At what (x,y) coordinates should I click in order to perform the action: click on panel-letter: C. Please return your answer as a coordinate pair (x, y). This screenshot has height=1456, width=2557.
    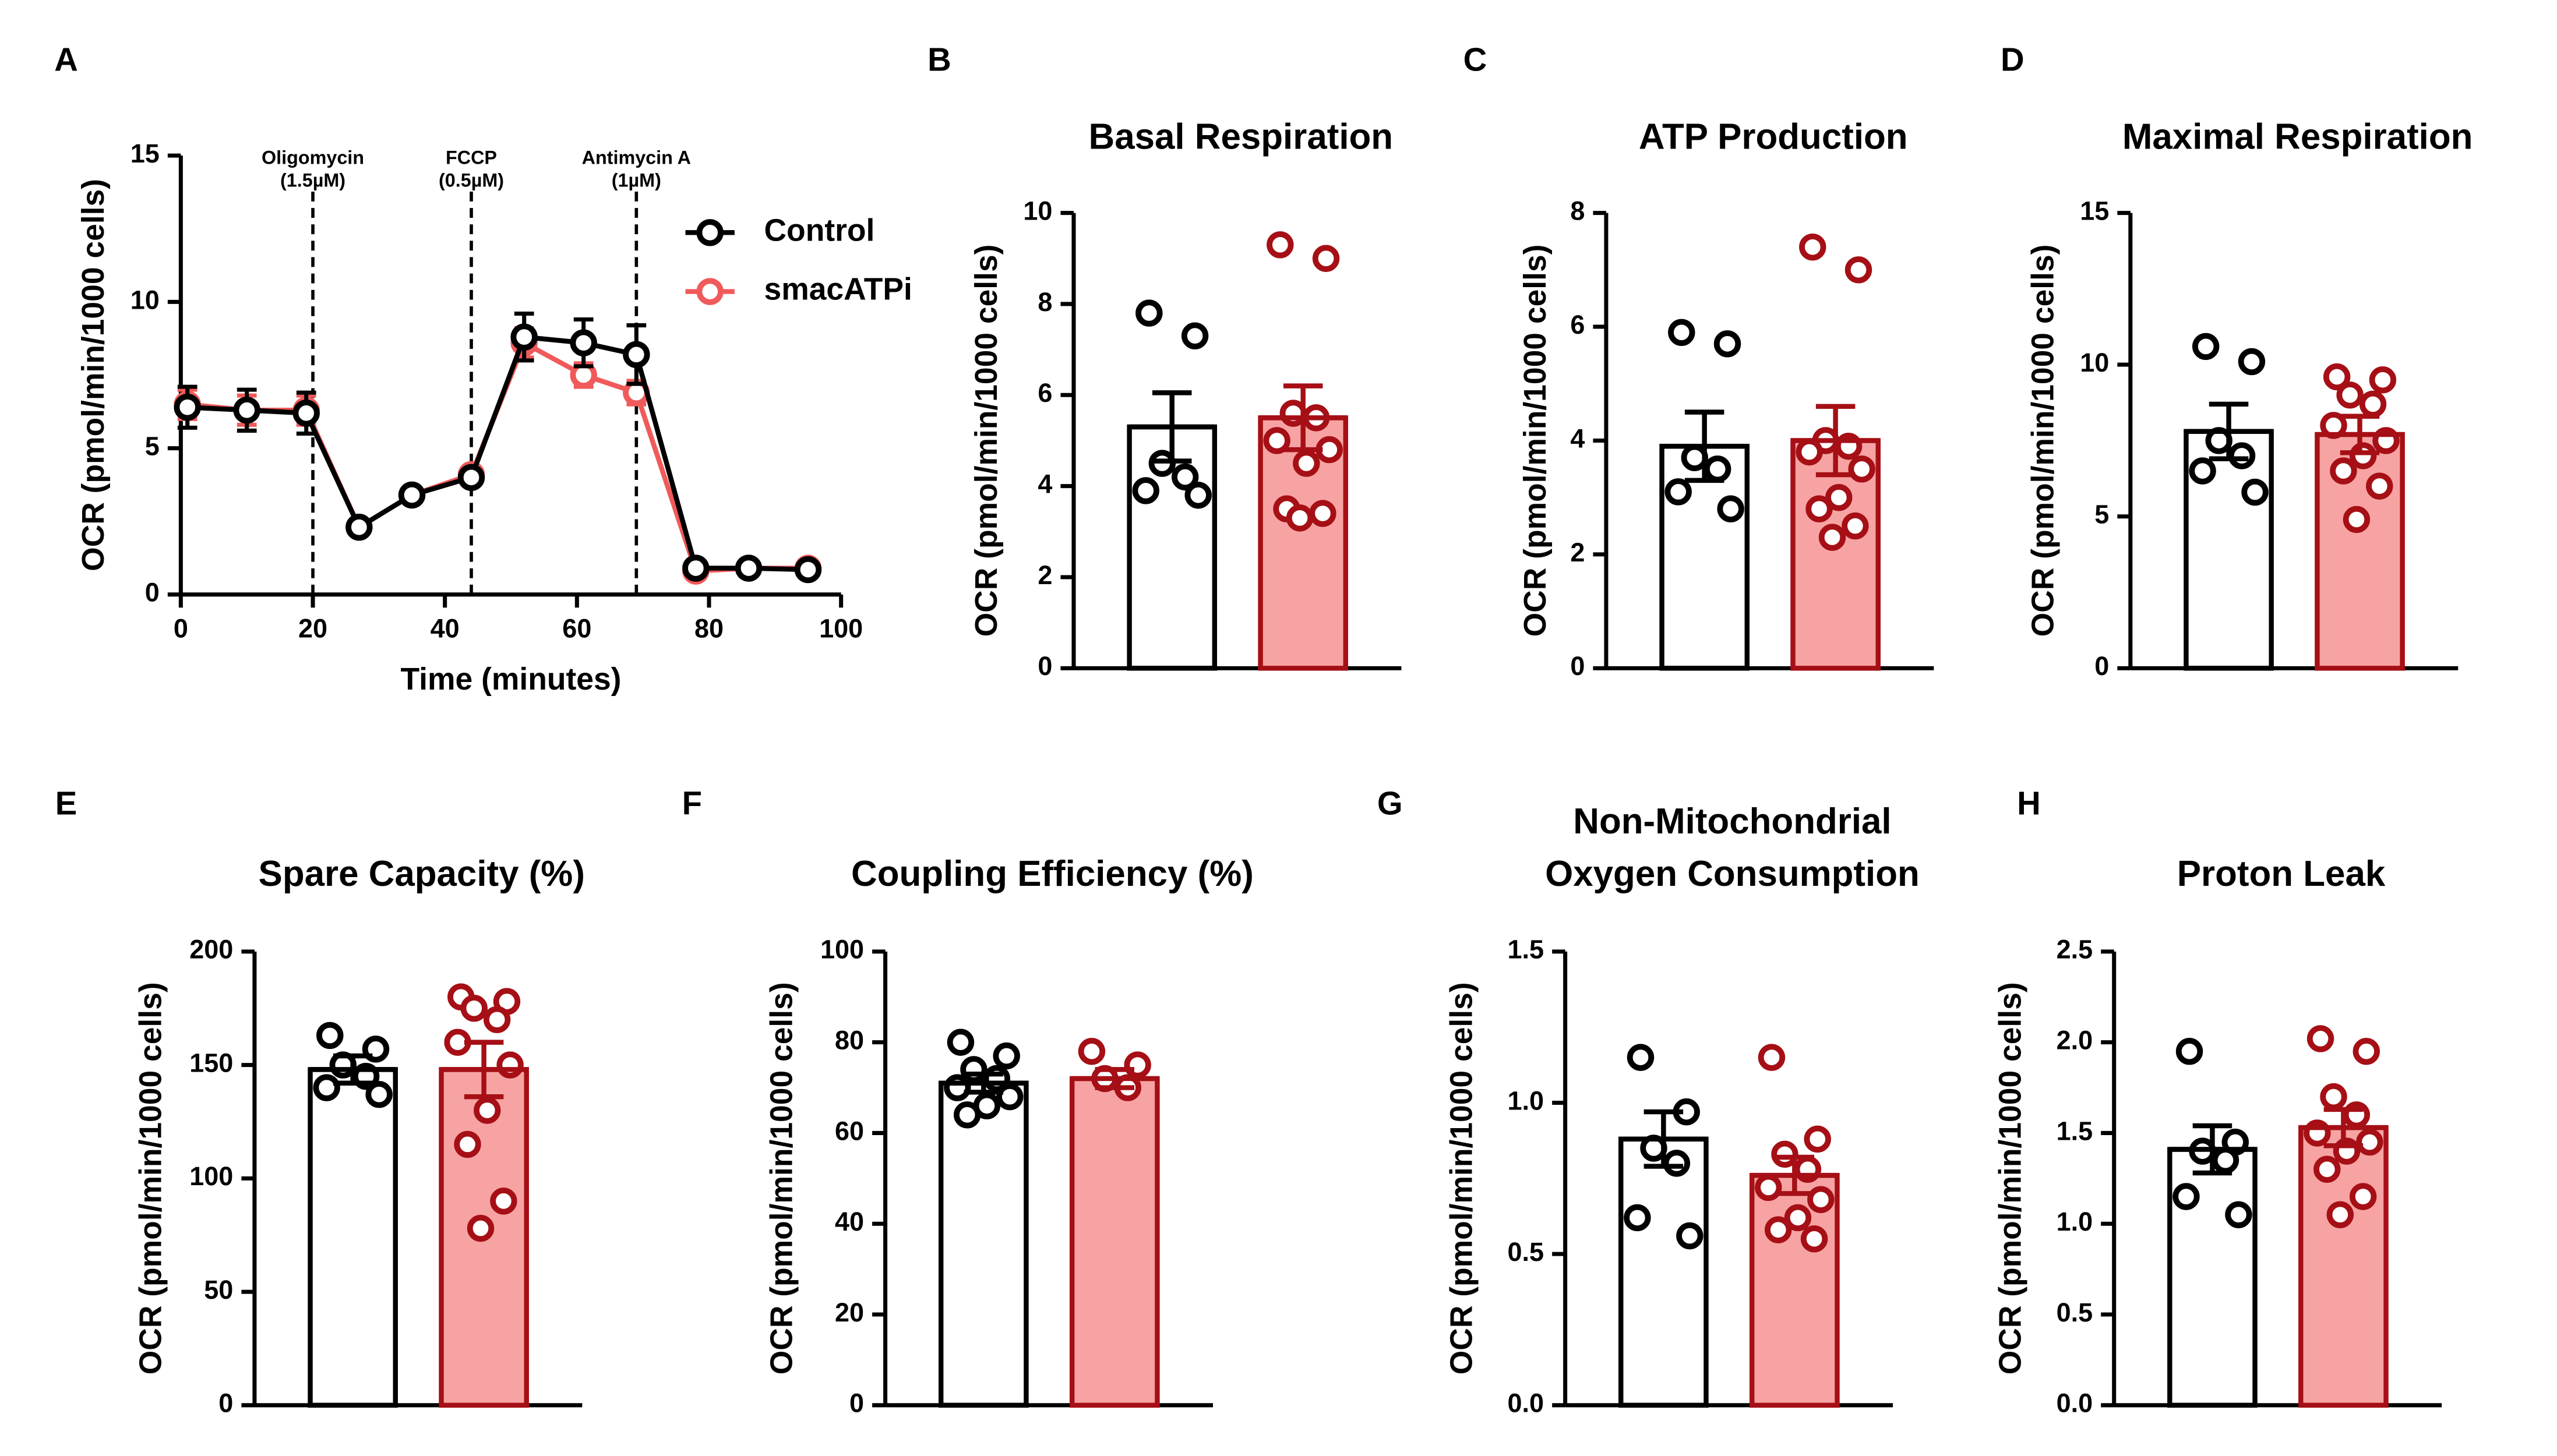
    Looking at the image, I should click on (1475, 59).